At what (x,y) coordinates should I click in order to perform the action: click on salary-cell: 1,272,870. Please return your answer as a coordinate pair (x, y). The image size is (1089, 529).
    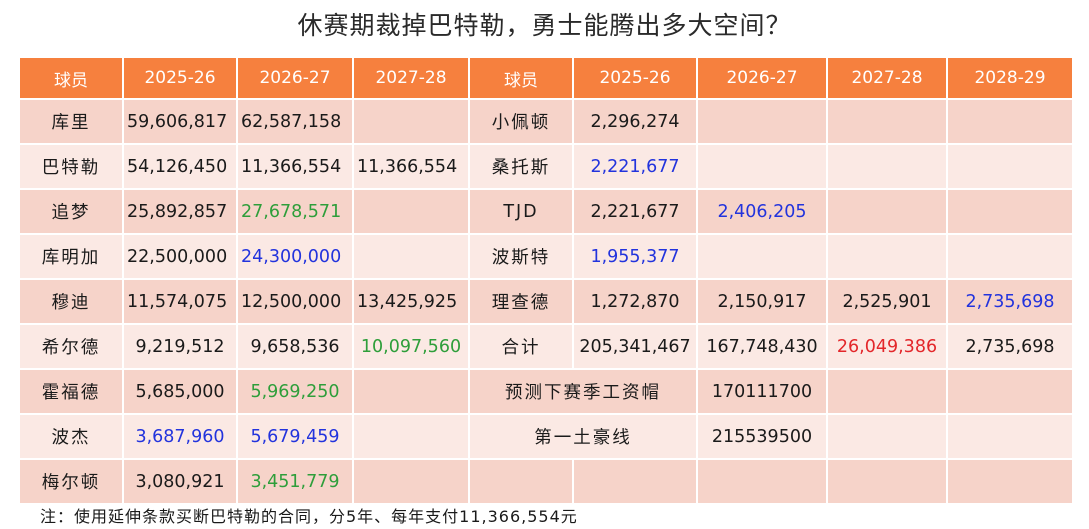
    Looking at the image, I should click on (635, 301).